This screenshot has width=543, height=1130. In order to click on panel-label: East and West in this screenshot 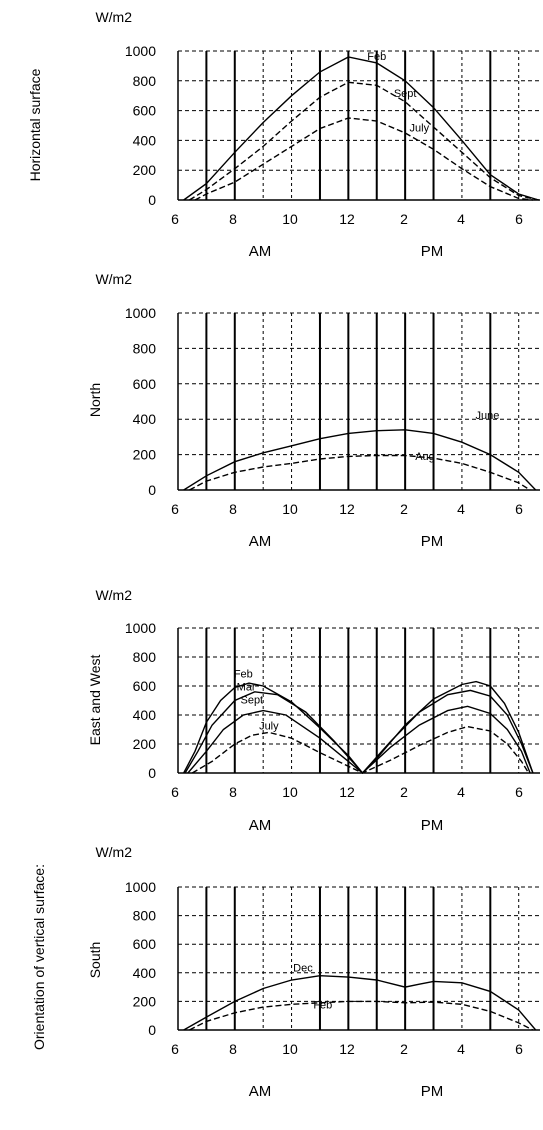, I will do `click(95, 700)`.